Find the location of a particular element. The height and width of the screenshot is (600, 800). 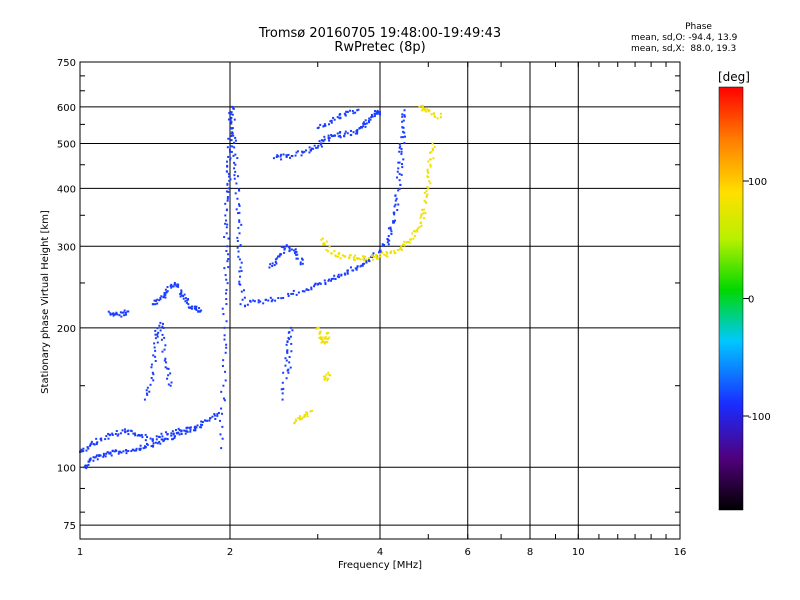

y-tick-label: 75 is located at coordinates (69, 526).